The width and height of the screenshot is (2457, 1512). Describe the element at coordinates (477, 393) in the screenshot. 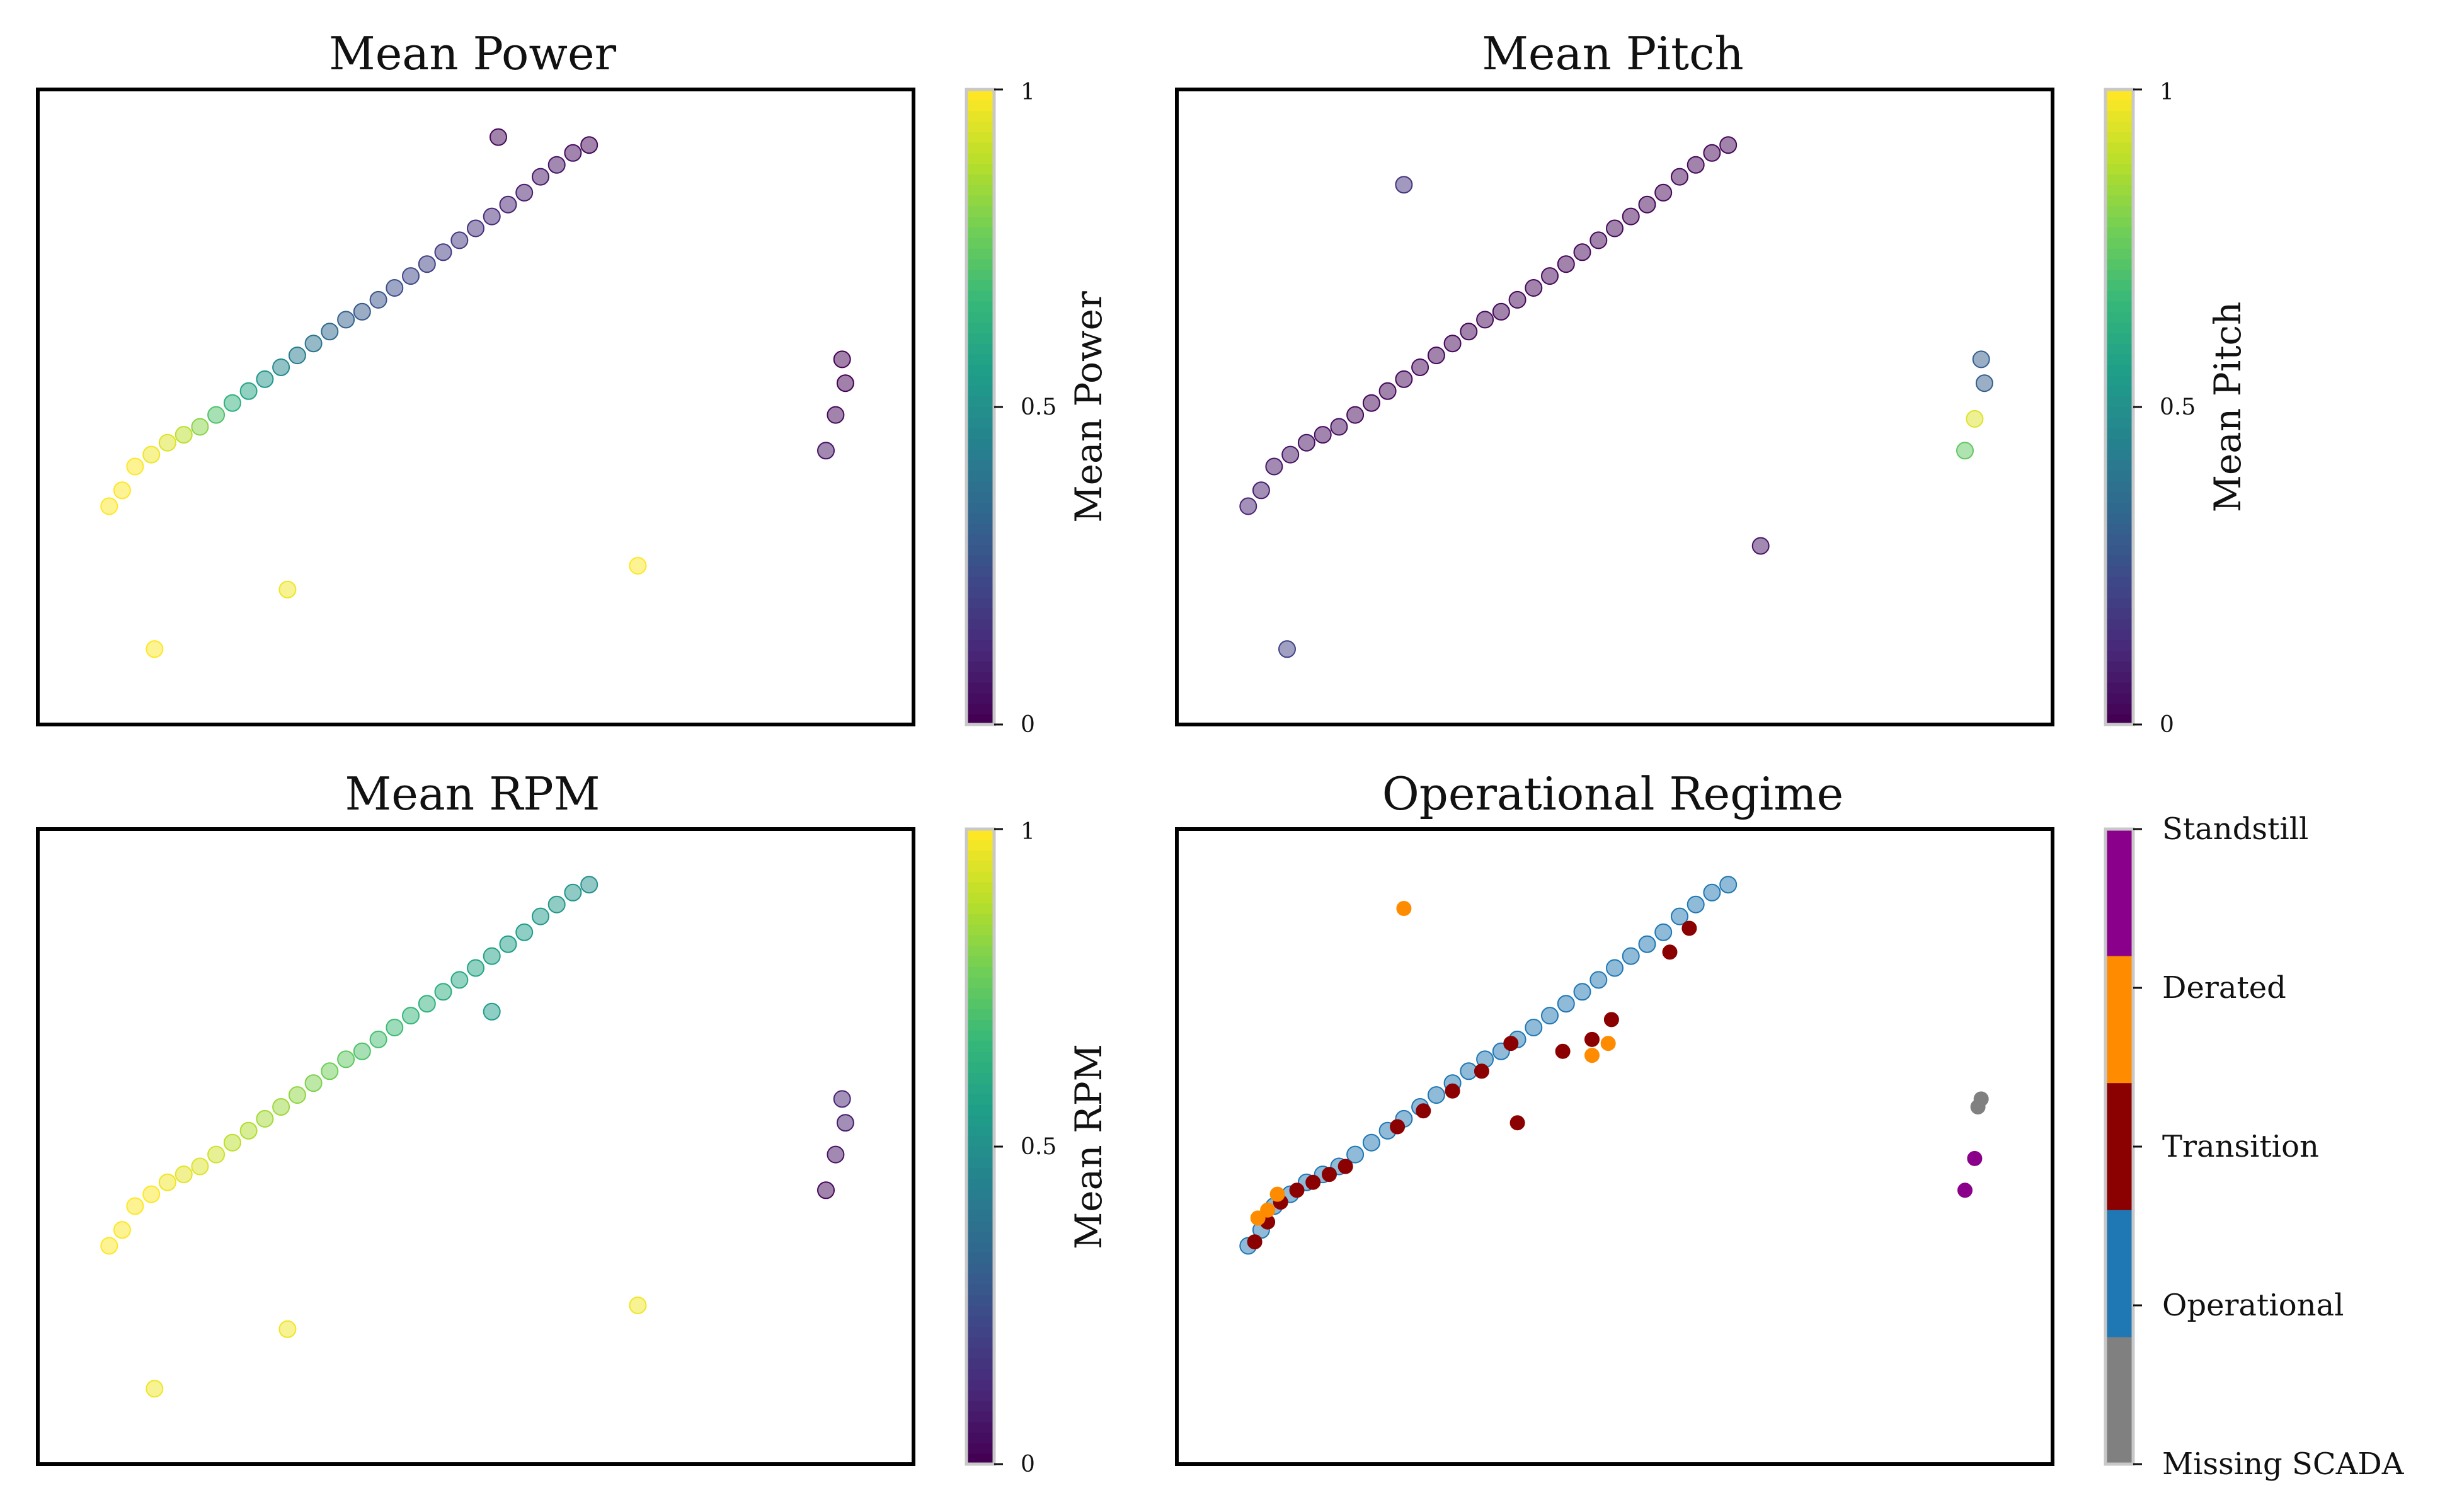

I see `plot-area` at that location.